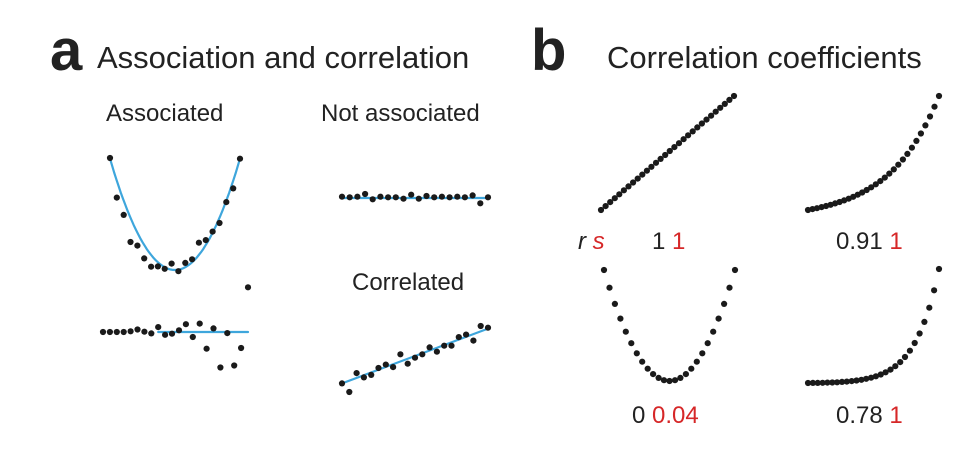 This screenshot has height=462, width=978. What do you see at coordinates (66, 50) in the screenshot?
I see `panel-a-letter: a` at bounding box center [66, 50].